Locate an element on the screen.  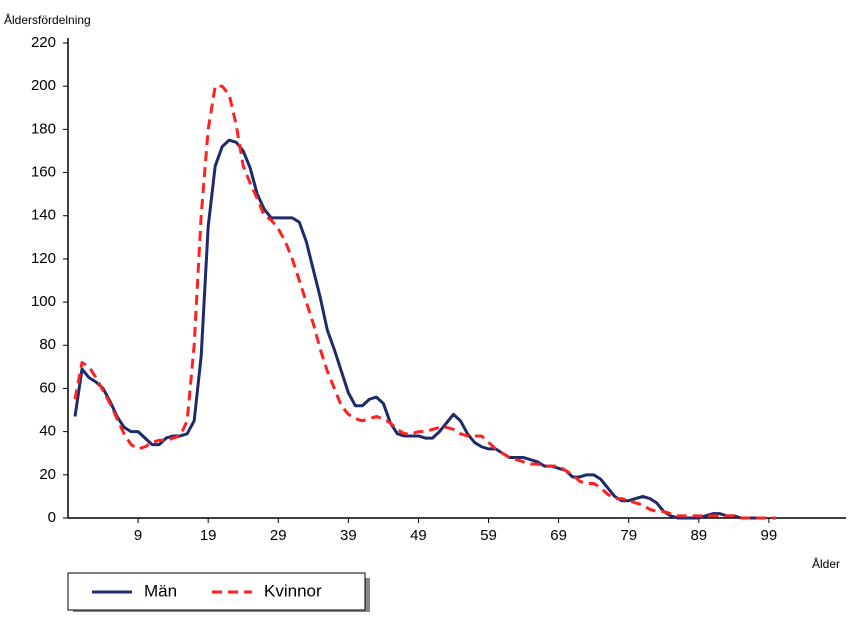
x-tick-label: 29 is located at coordinates (278, 535).